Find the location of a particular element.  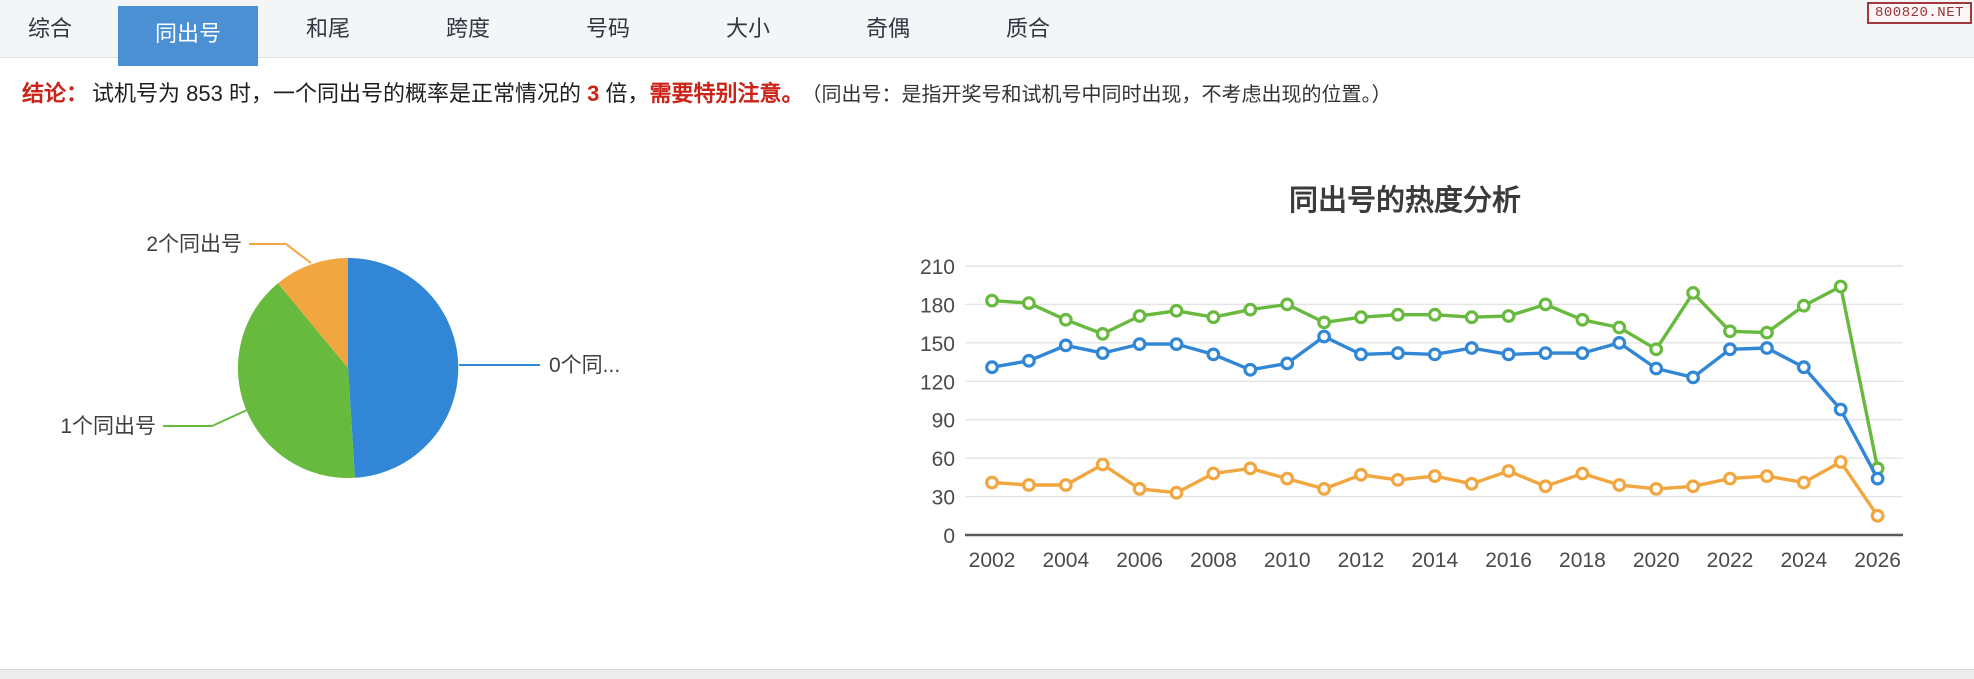

x-tick-label: 2010 is located at coordinates (1287, 560).